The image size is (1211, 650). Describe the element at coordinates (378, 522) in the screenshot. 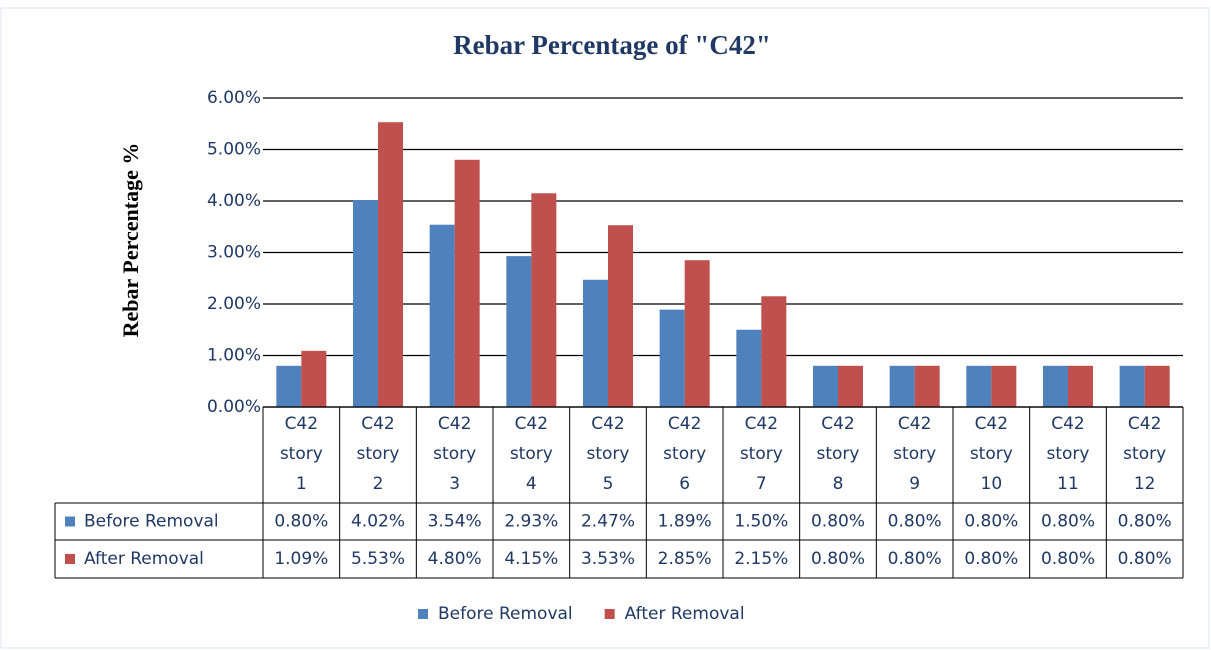

I see `data-label: 4.02%` at that location.